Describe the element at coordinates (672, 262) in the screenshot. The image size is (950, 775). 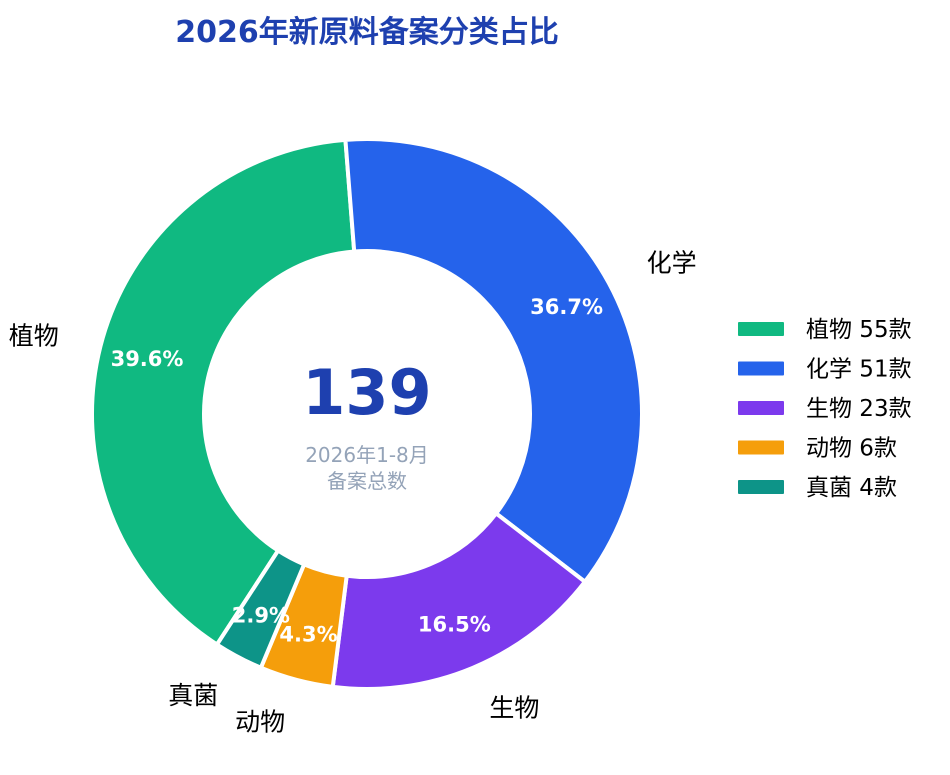
I see `category-label-1: 化学` at that location.